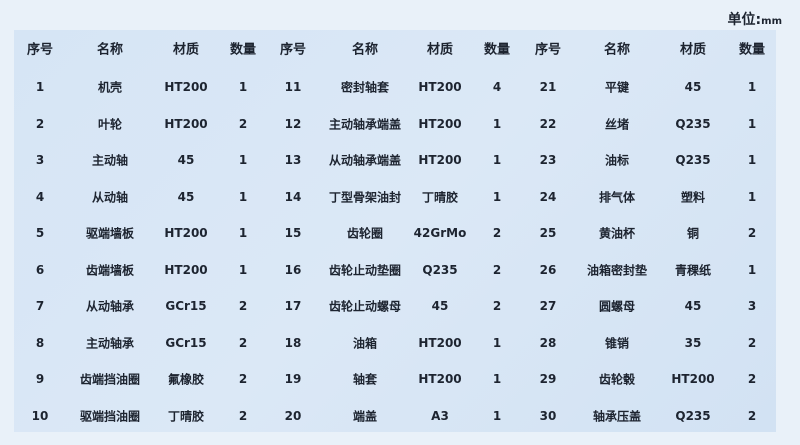 This screenshot has width=800, height=445. What do you see at coordinates (752, 50) in the screenshot?
I see `header-quantity: 数量` at bounding box center [752, 50].